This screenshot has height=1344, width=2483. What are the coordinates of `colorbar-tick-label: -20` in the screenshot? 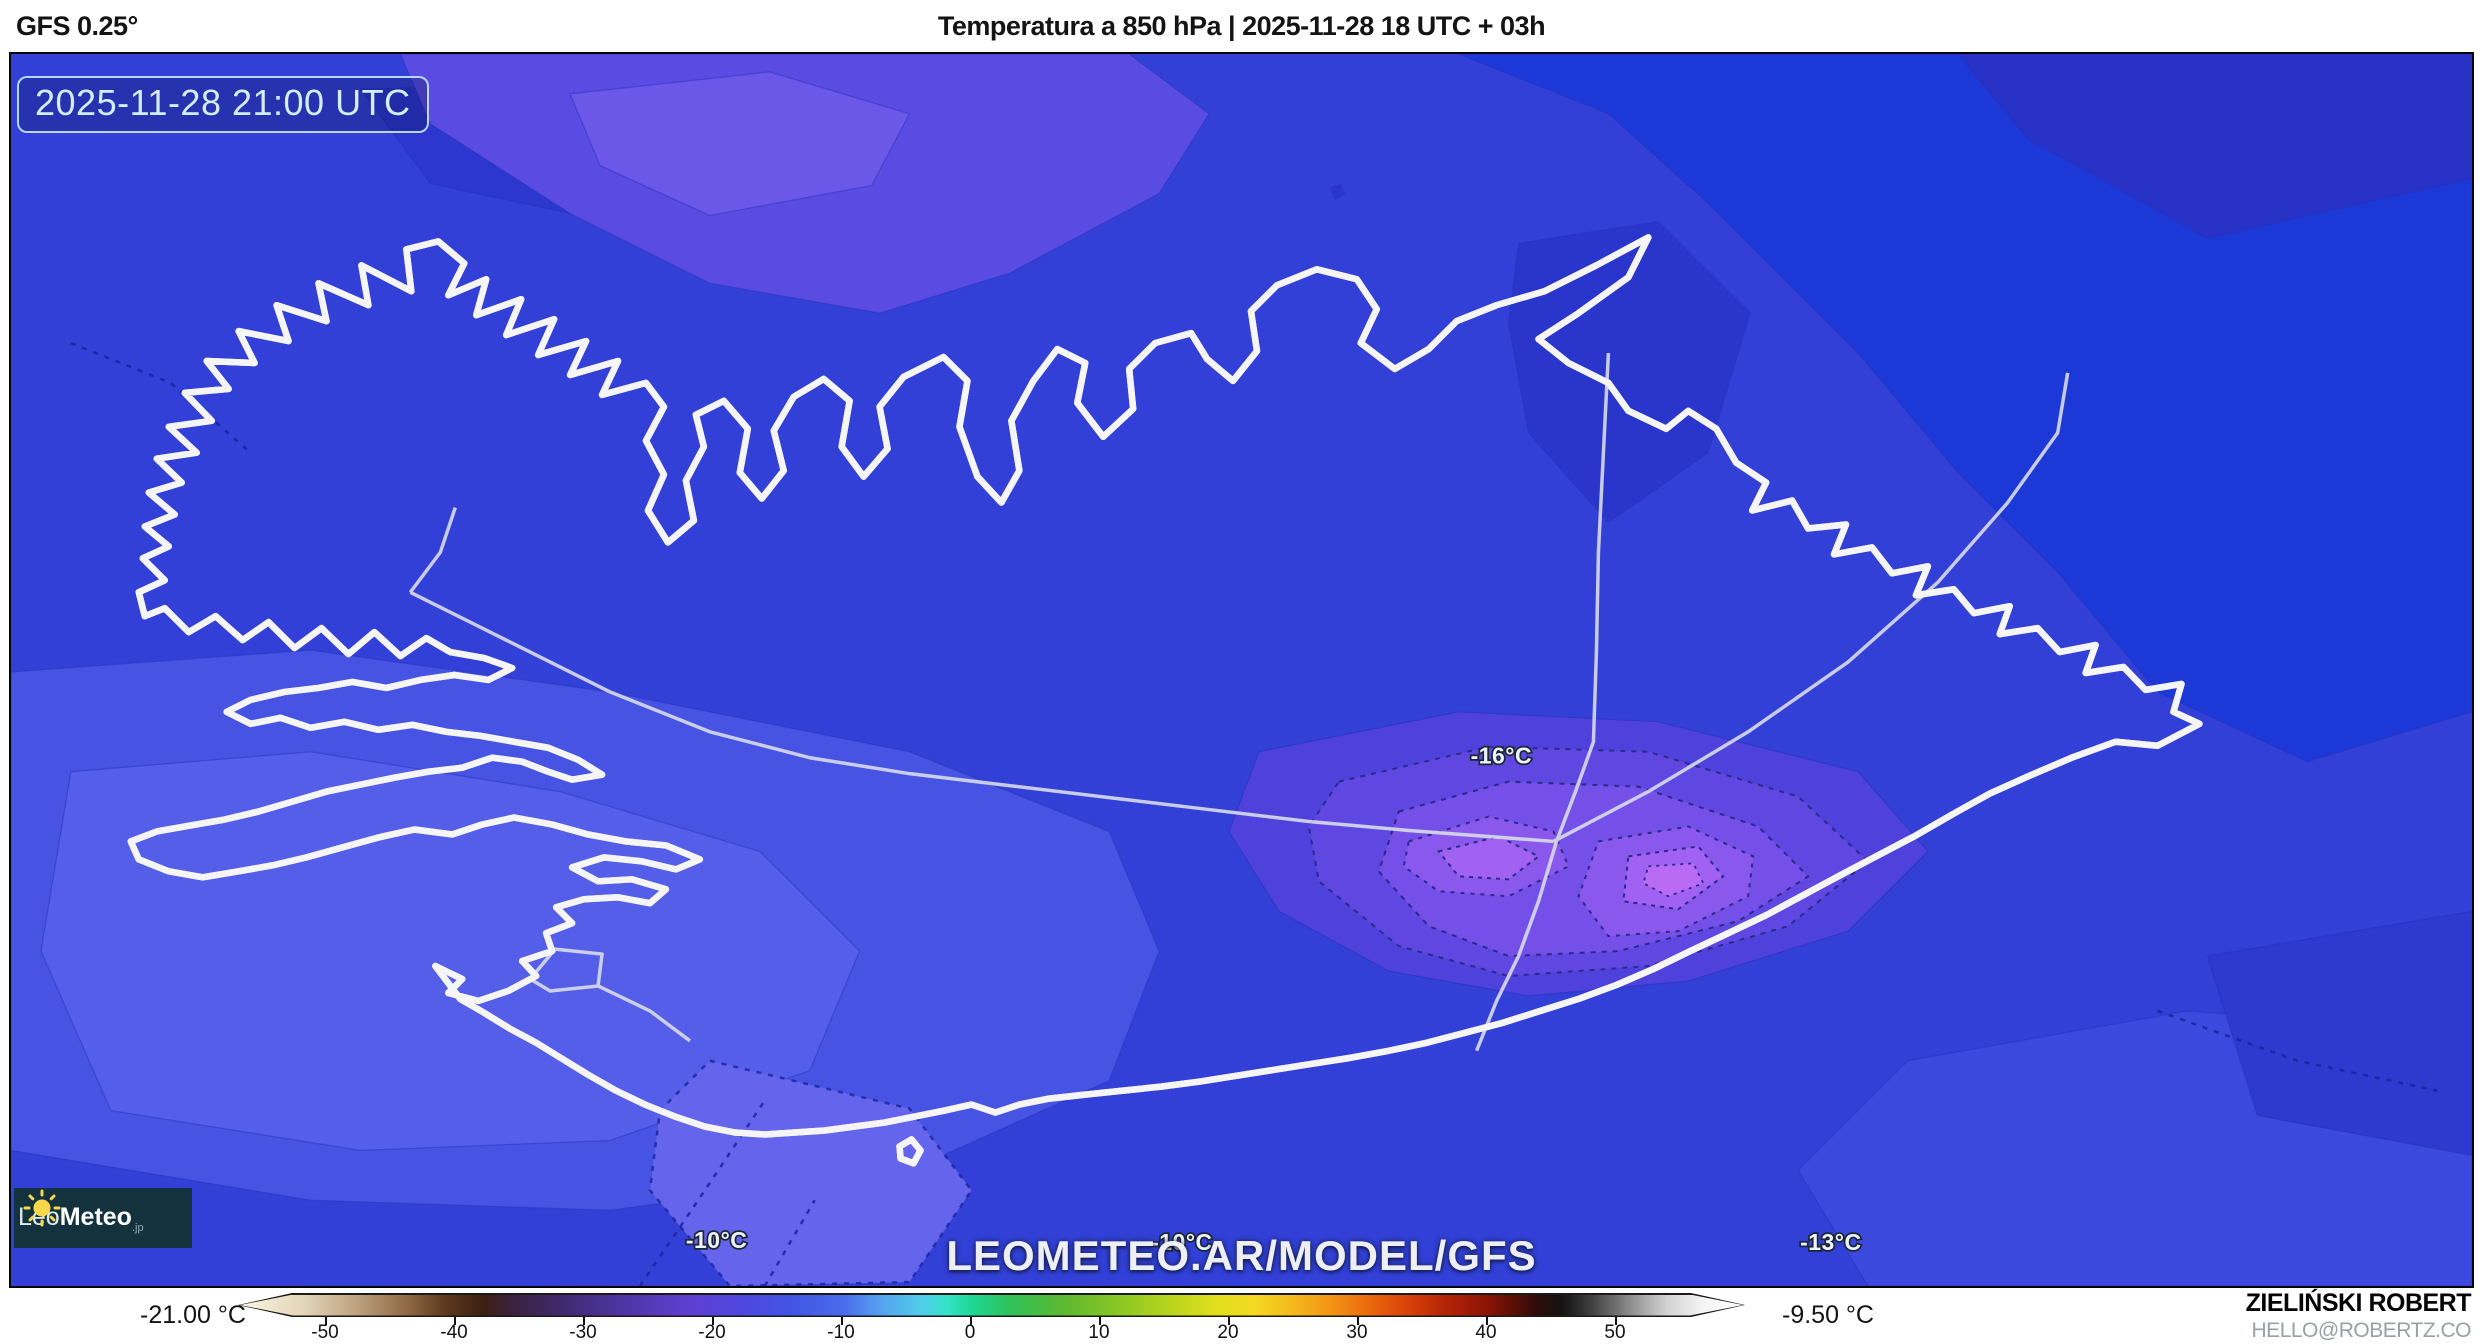 It's located at (712, 1332).